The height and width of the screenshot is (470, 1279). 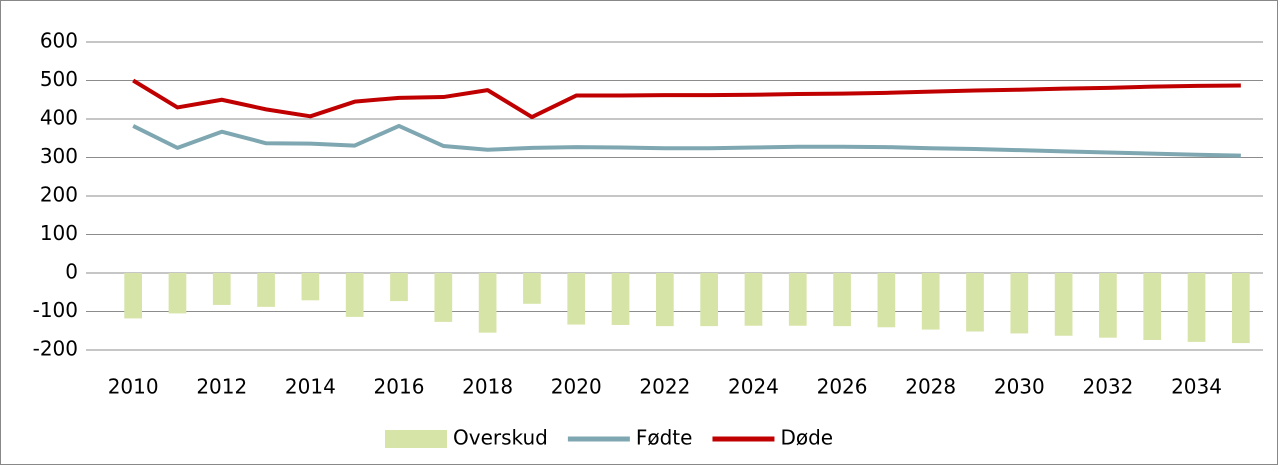 What do you see at coordinates (842, 387) in the screenshot?
I see `x-tick-label: 2026` at bounding box center [842, 387].